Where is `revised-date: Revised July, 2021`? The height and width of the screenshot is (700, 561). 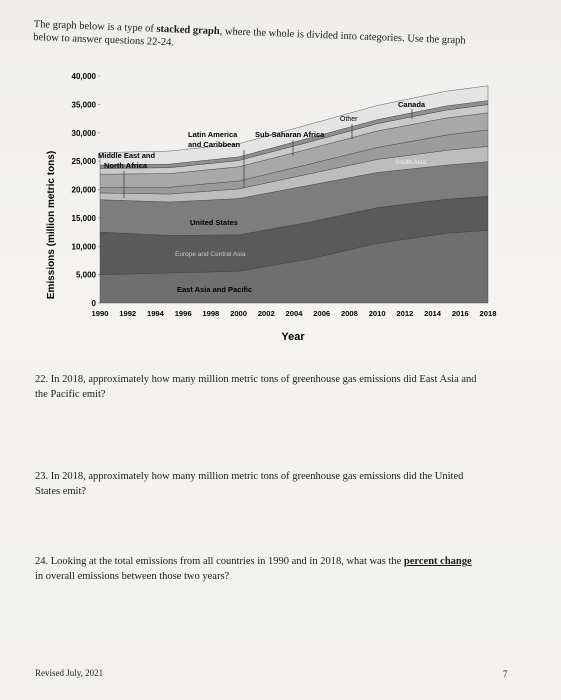
revised-date: Revised July, 2021 is located at coordinates (69, 673).